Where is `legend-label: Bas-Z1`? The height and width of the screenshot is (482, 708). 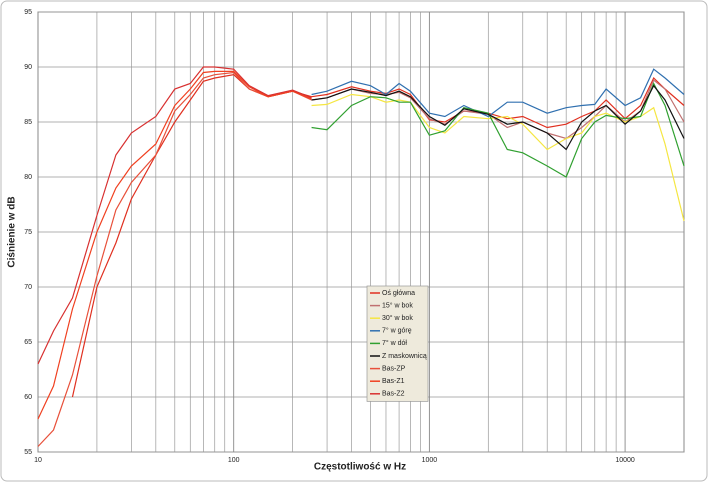 legend-label: Bas-Z1 is located at coordinates (393, 381).